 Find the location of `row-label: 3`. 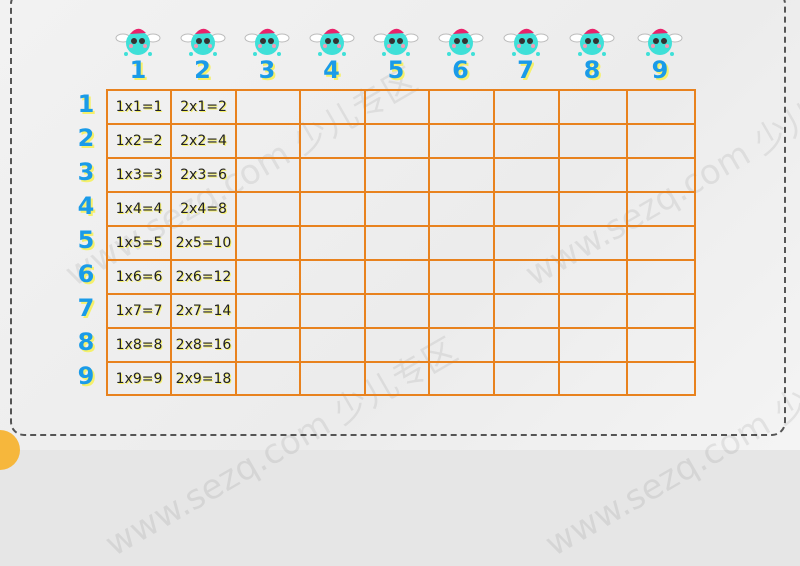

row-label: 3 is located at coordinates (86, 172).